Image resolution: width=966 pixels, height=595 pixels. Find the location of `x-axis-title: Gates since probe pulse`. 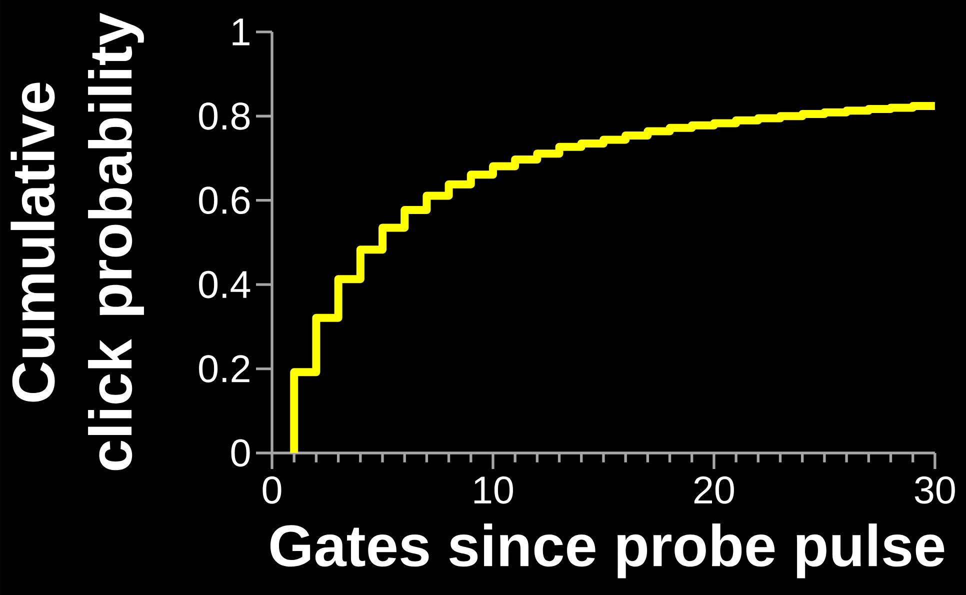

x-axis-title: Gates since probe pulse is located at coordinates (607, 551).